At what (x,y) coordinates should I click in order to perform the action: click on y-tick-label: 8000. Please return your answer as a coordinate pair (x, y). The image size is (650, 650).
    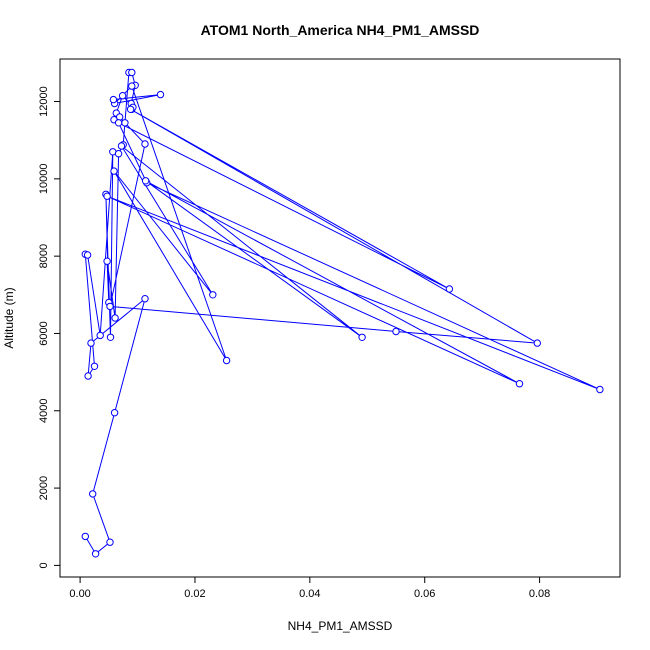
    Looking at the image, I should click on (44, 256).